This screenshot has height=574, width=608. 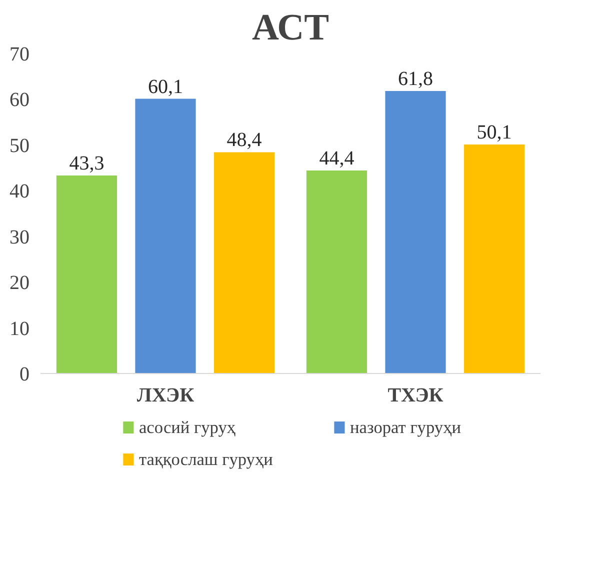 What do you see at coordinates (25, 375) in the screenshot?
I see `y-tick-label: 0` at bounding box center [25, 375].